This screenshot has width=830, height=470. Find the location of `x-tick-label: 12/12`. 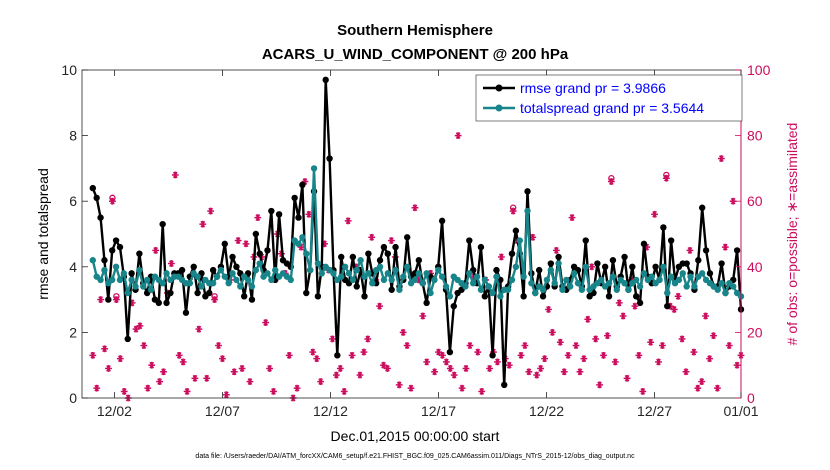

x-tick-label: 12/12 is located at coordinates (330, 411).